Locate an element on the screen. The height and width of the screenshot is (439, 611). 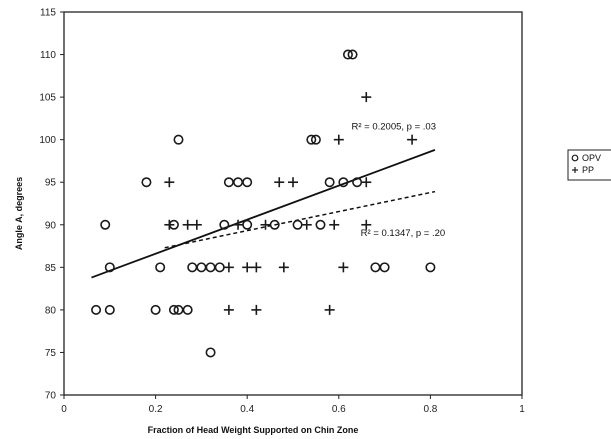
y-tick-label: 70 is located at coordinates (51, 396).